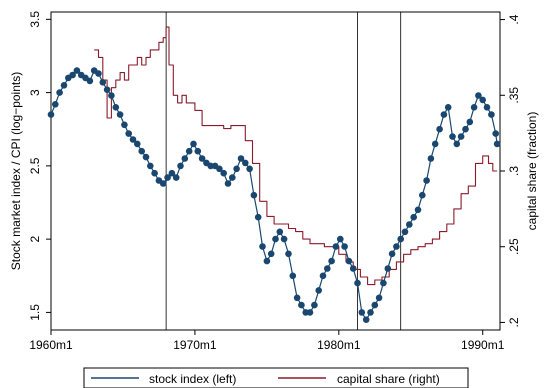 The image size is (549, 388). Describe the element at coordinates (339, 345) in the screenshot. I see `x-tick-label: 1980m1` at that location.